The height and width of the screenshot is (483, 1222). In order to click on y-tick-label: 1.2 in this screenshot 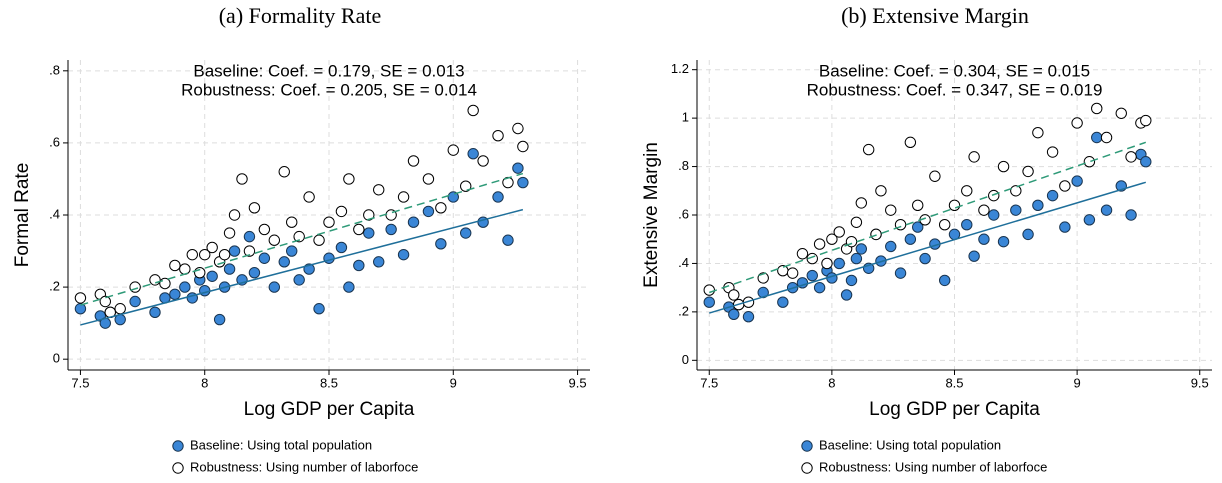, I will do `click(680, 68)`.